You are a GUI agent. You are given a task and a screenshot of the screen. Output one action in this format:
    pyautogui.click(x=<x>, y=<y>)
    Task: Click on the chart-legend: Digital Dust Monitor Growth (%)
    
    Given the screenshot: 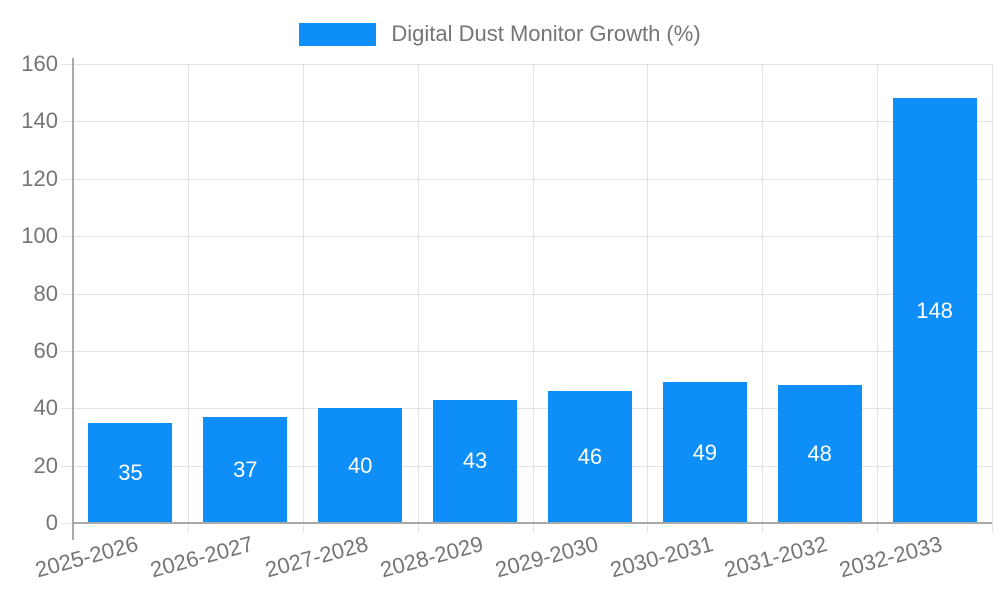 What is the action you would take?
    pyautogui.click(x=500, y=34)
    